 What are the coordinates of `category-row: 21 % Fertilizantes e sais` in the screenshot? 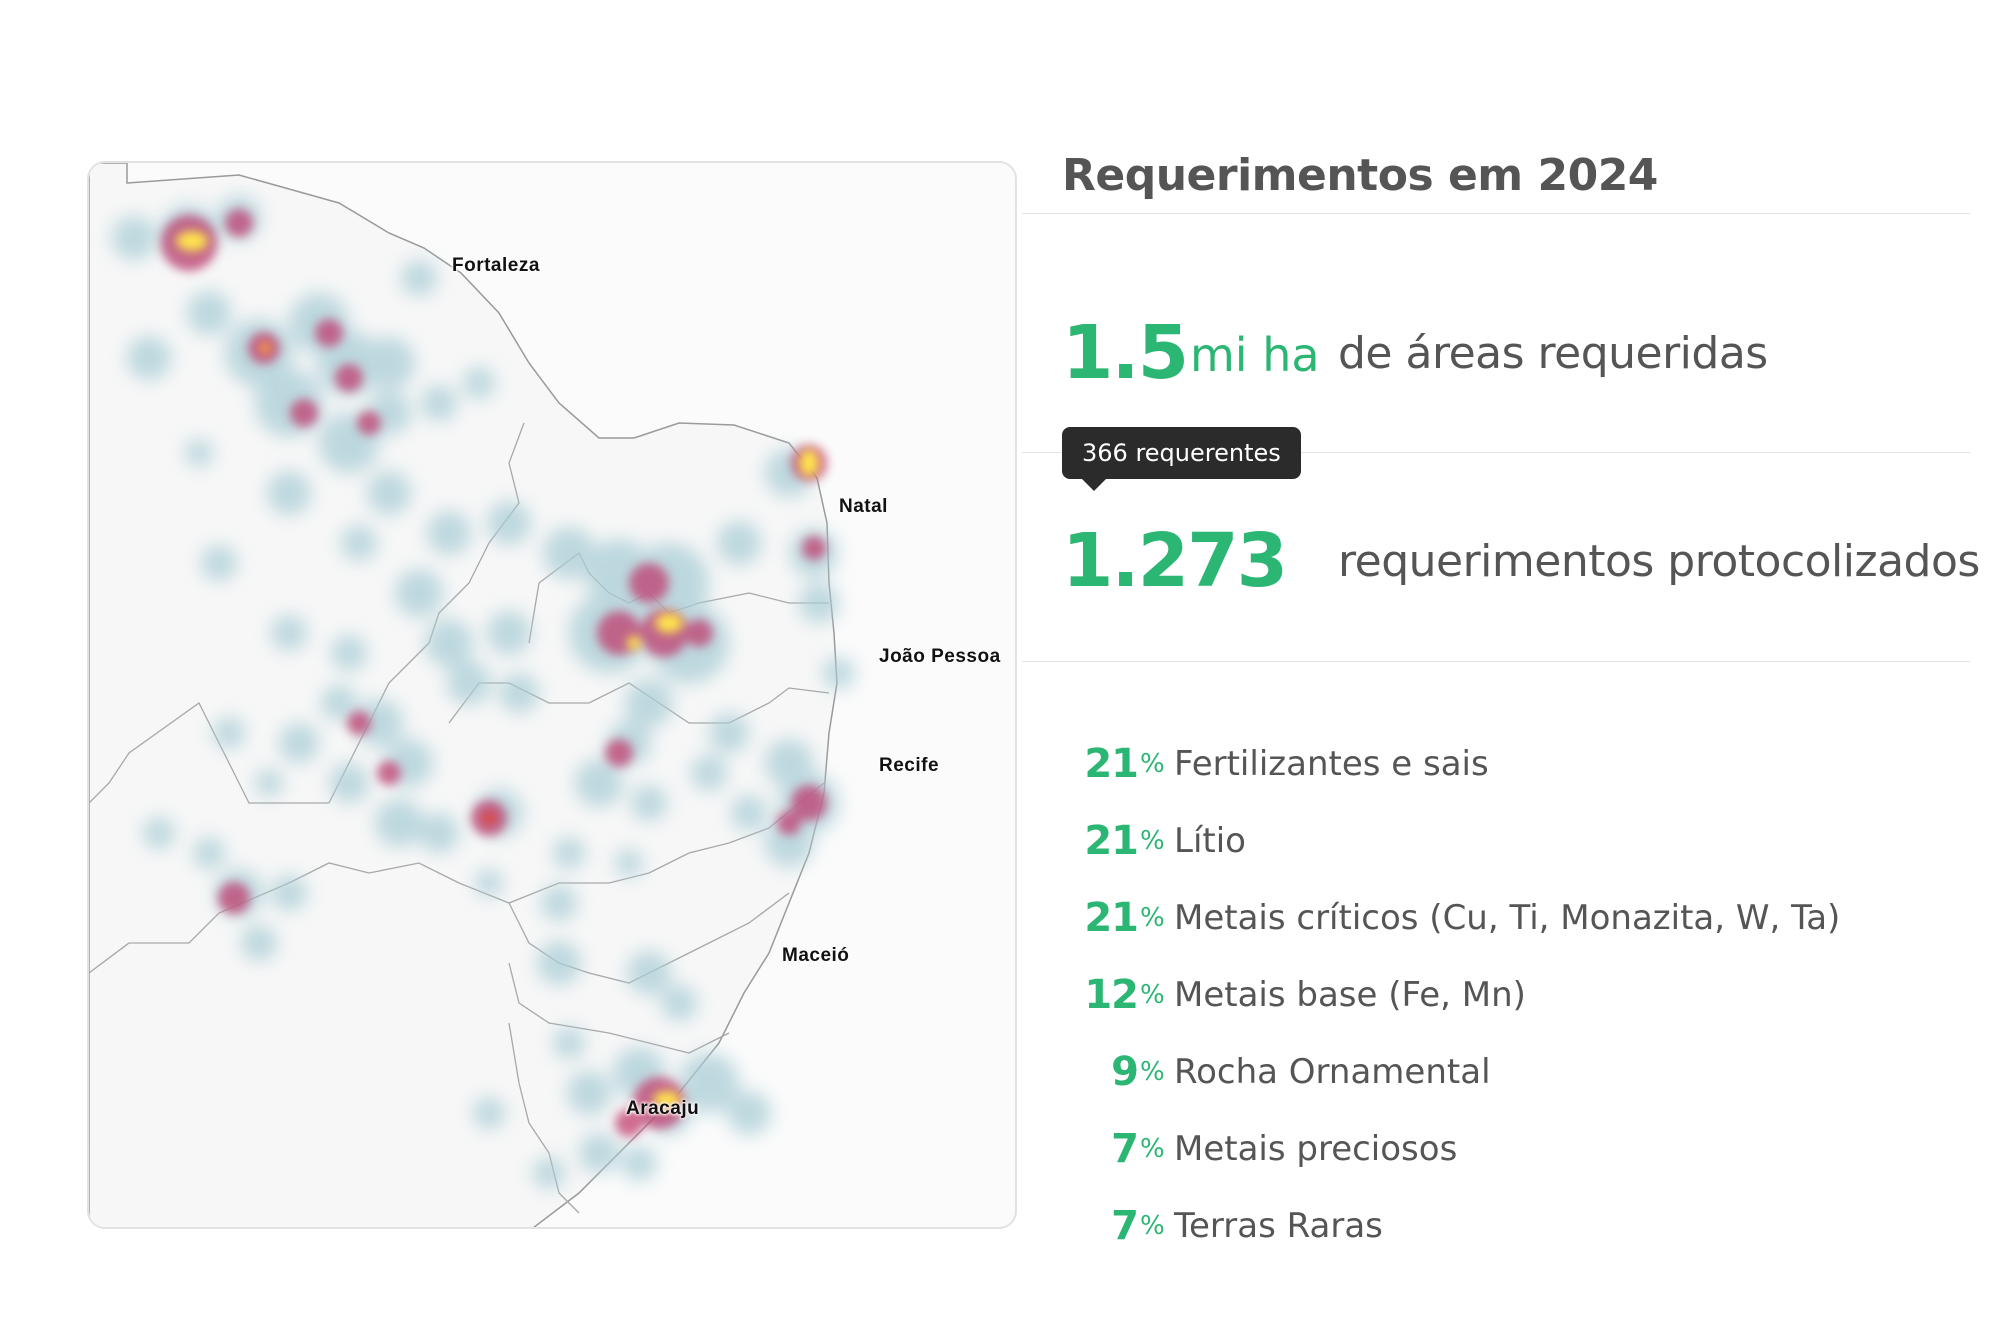 It's located at (1451, 763).